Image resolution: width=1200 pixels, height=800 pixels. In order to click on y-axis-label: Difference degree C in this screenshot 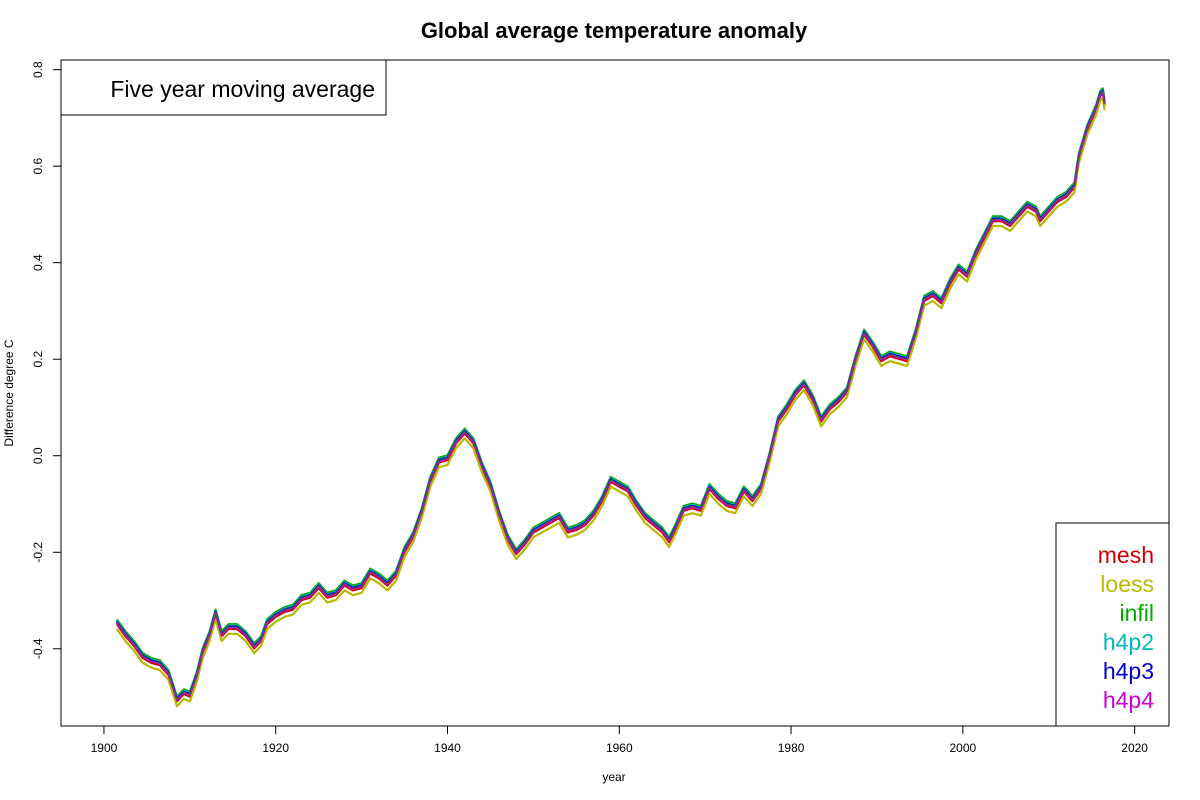, I will do `click(9, 393)`.